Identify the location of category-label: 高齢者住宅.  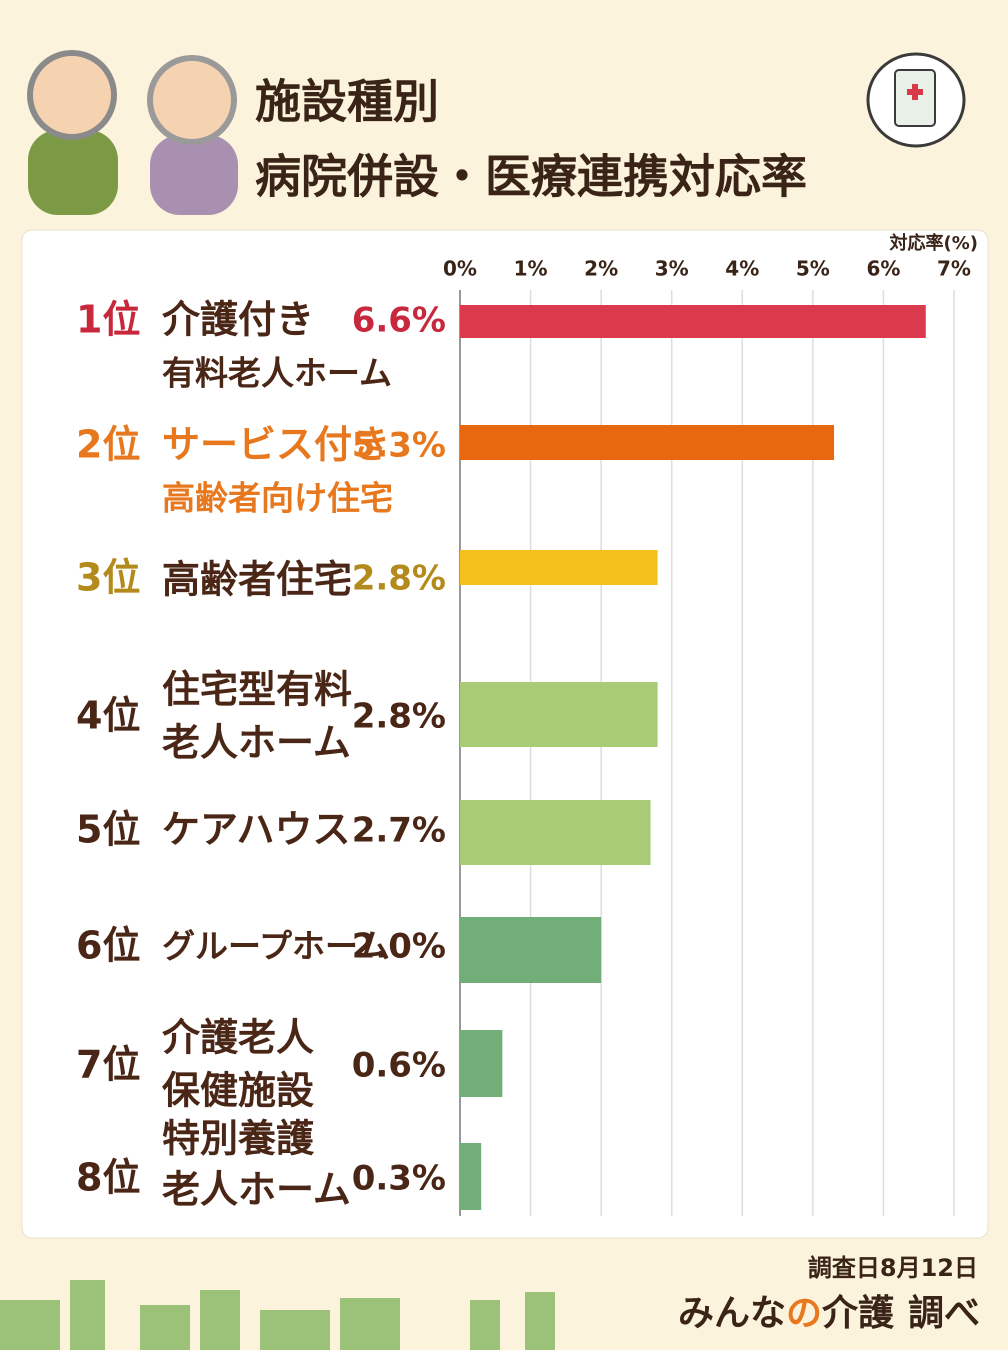
(257, 580).